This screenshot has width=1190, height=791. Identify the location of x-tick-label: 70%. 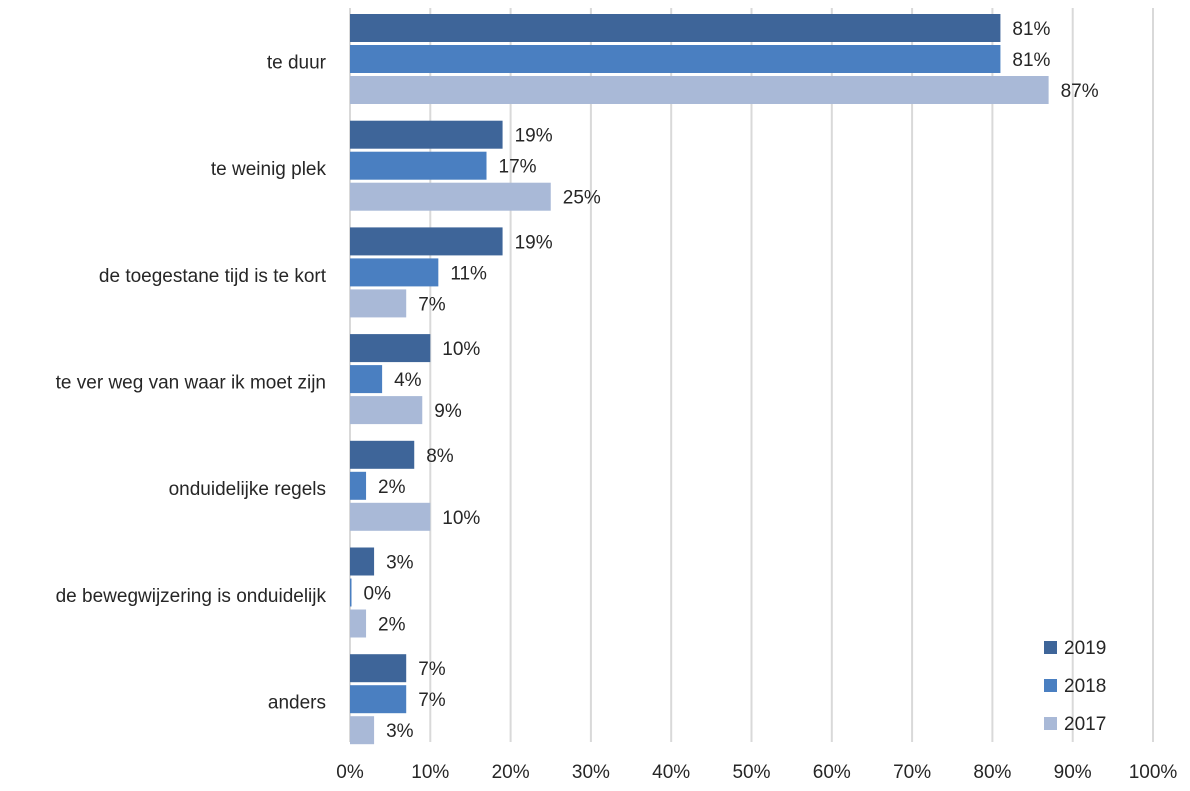
(912, 772).